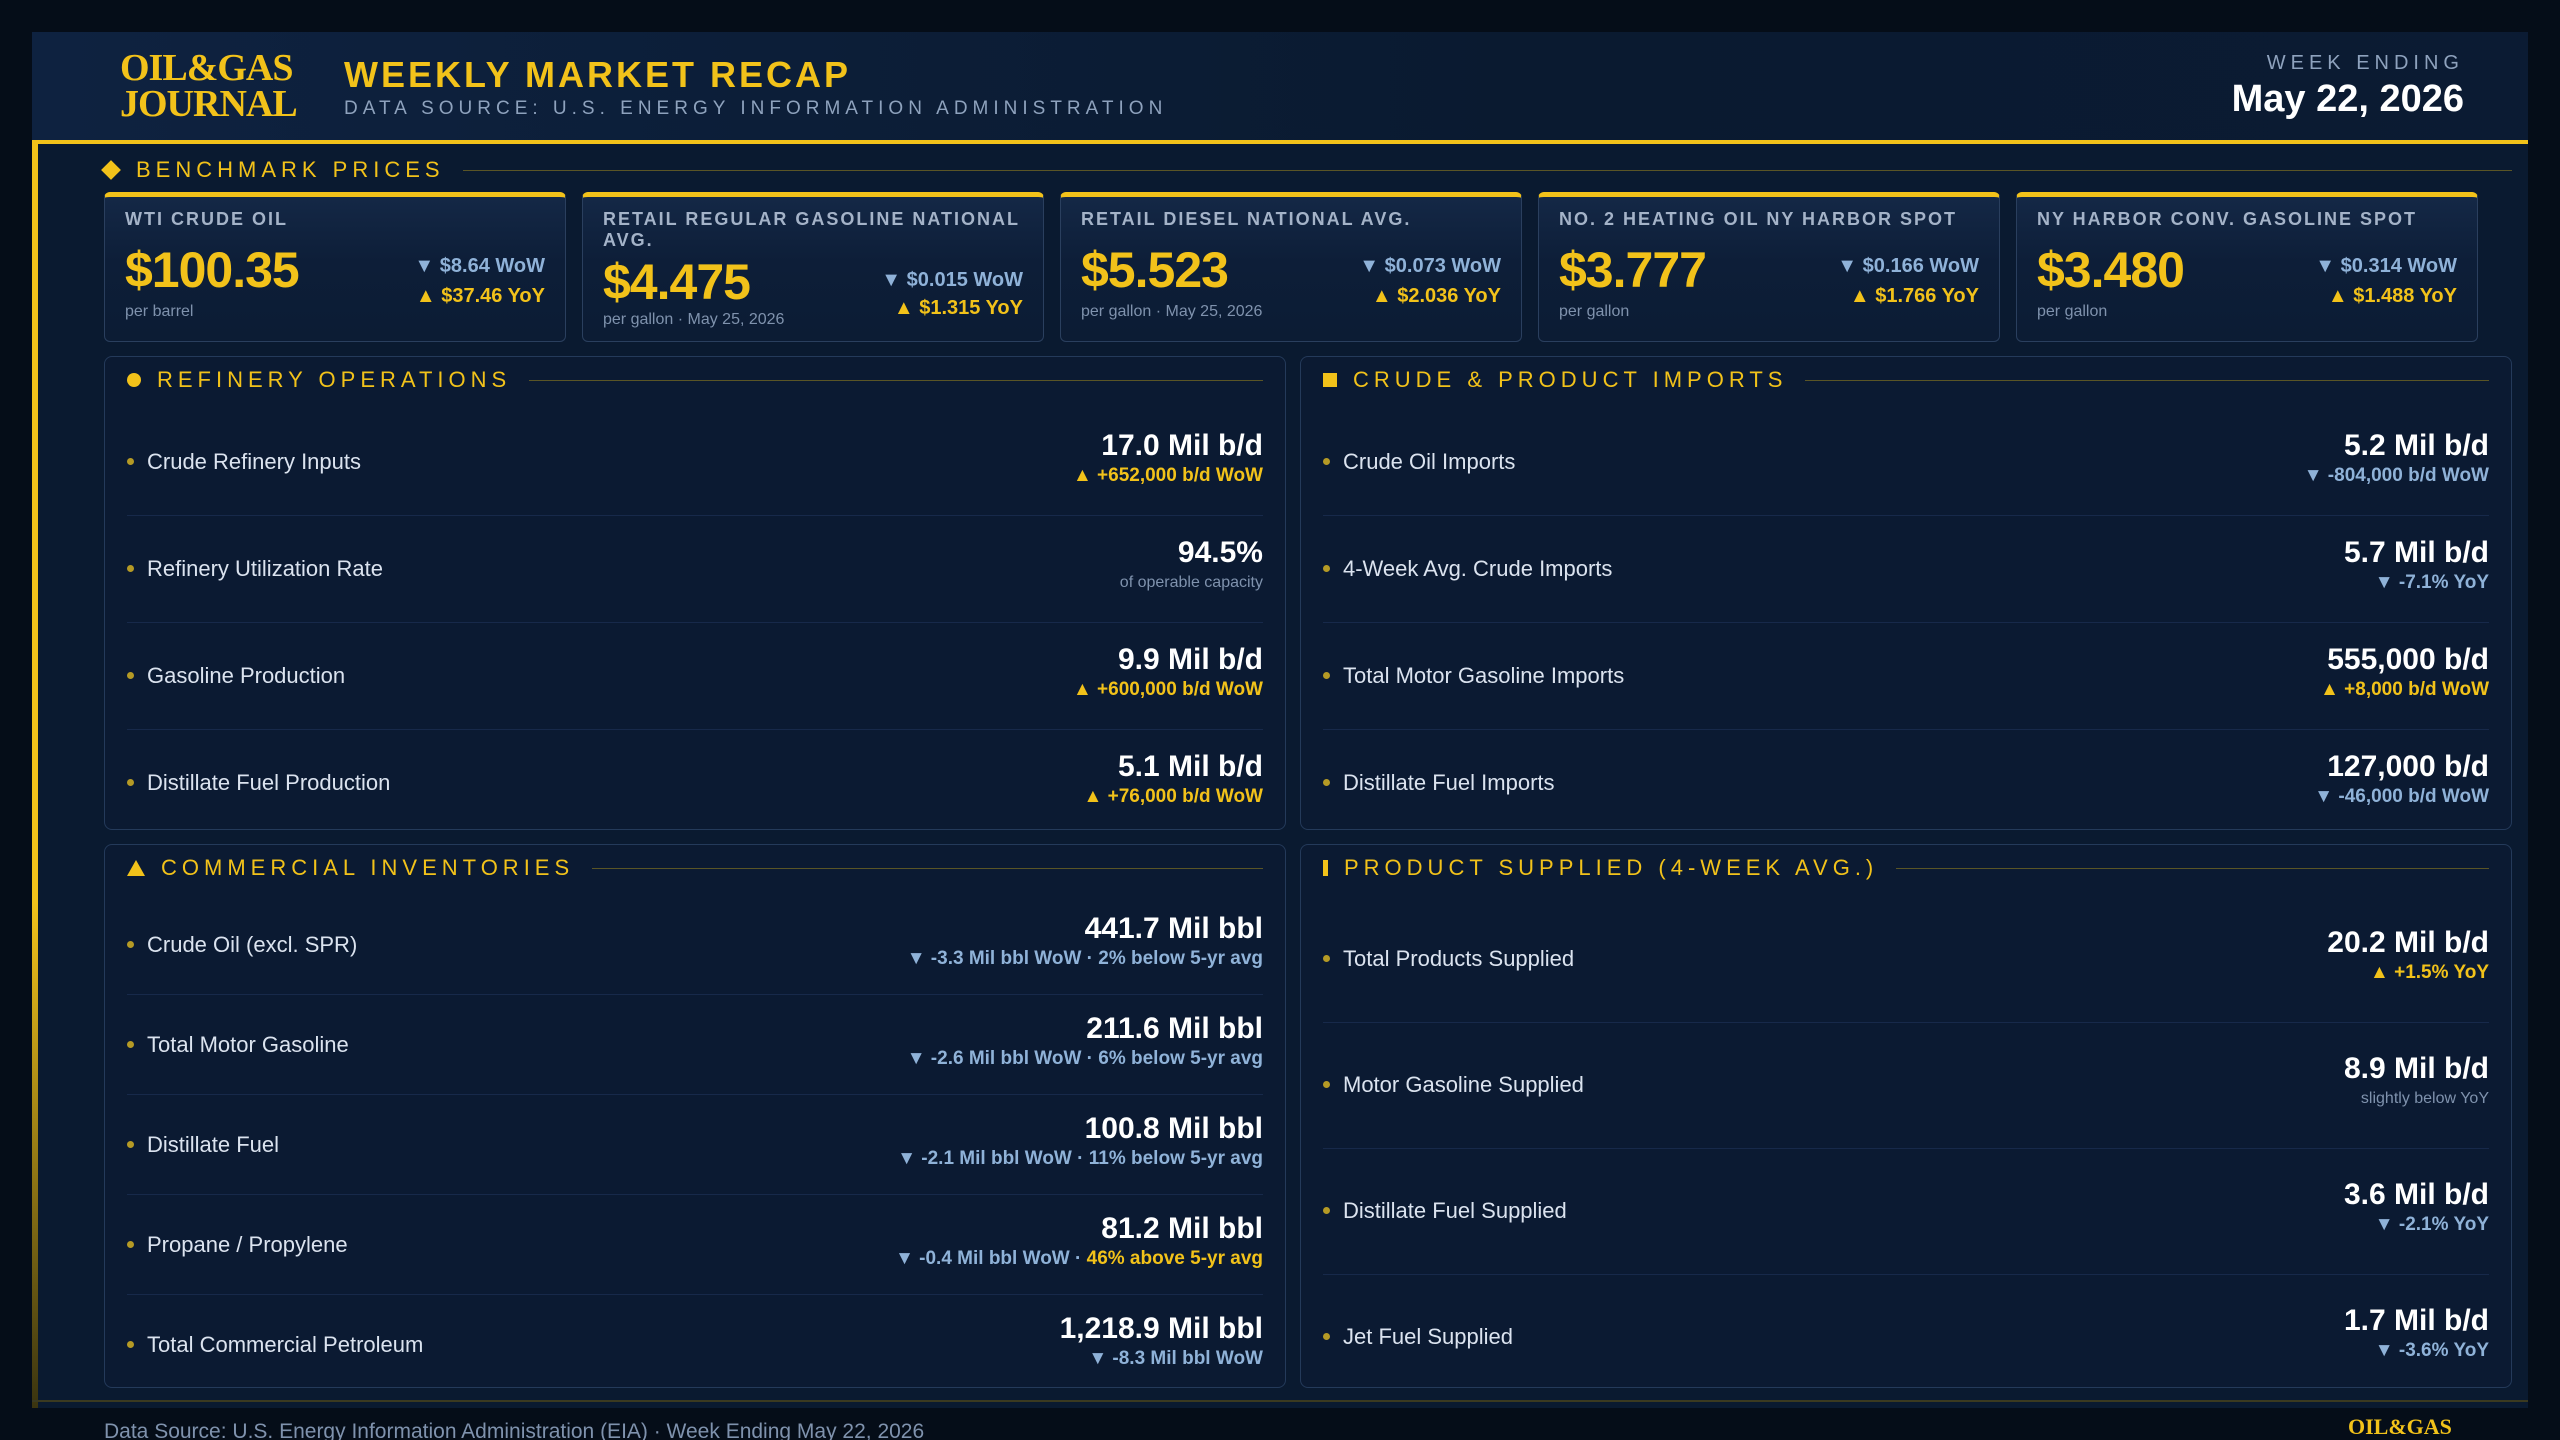 This screenshot has width=2560, height=1440. I want to click on row-change: ▲ +76,000 b/d WoW, so click(1173, 796).